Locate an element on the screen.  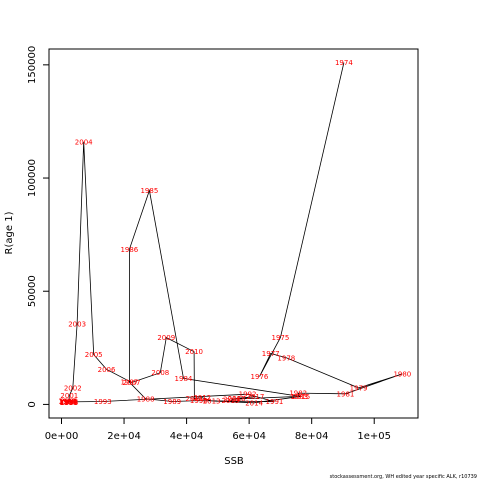
point-label-2004: 2004 is located at coordinates (84, 142).